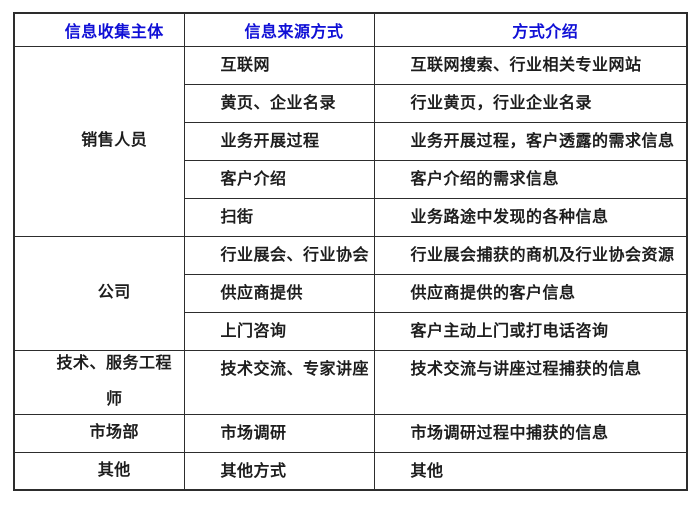 Image resolution: width=700 pixels, height=511 pixels. Describe the element at coordinates (99, 382) in the screenshot. I see `subject-cell-engineers: 技术、服务工程 师` at that location.